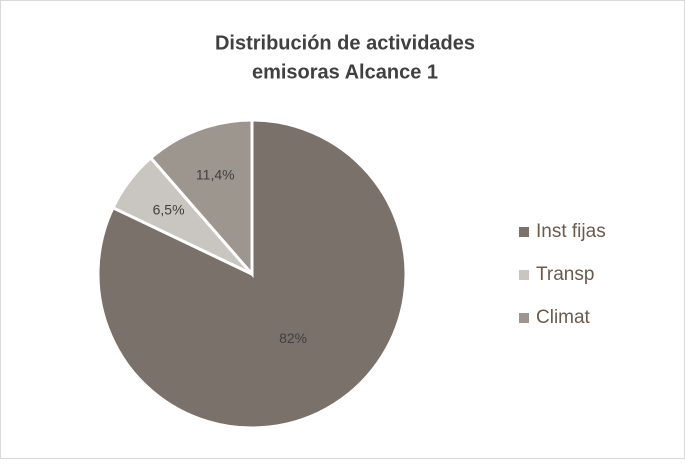 The height and width of the screenshot is (464, 685). What do you see at coordinates (571, 231) in the screenshot?
I see `legend-label: Inst fijas` at bounding box center [571, 231].